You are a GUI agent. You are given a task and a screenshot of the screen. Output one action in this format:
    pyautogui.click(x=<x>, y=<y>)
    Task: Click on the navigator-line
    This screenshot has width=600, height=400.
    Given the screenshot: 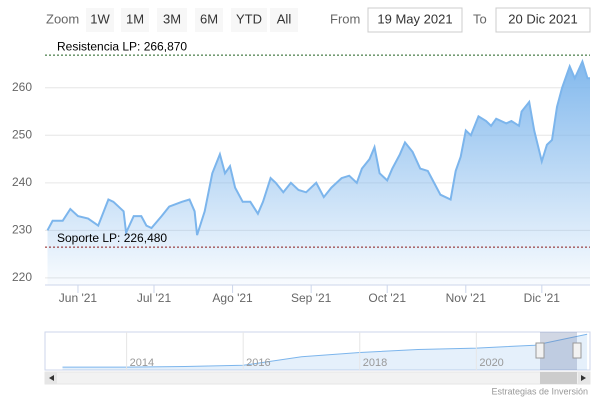 What is the action you would take?
    pyautogui.click(x=325, y=350)
    